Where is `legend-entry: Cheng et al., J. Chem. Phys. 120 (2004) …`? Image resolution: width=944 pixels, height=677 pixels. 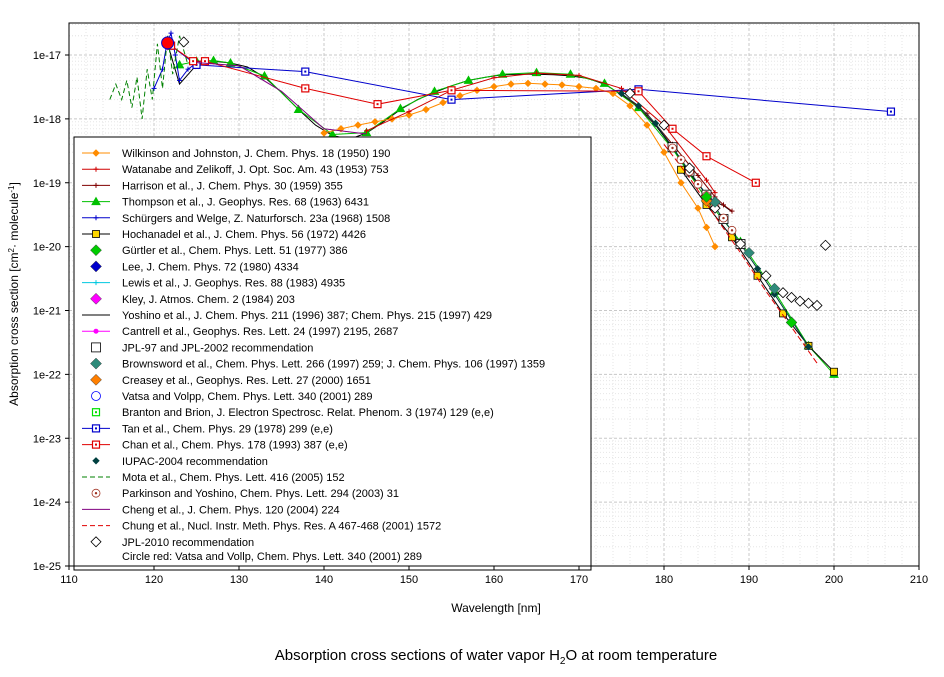
legend-entry: Cheng et al., J. Chem. Phys. 120 (2004) … is located at coordinates (211, 510).